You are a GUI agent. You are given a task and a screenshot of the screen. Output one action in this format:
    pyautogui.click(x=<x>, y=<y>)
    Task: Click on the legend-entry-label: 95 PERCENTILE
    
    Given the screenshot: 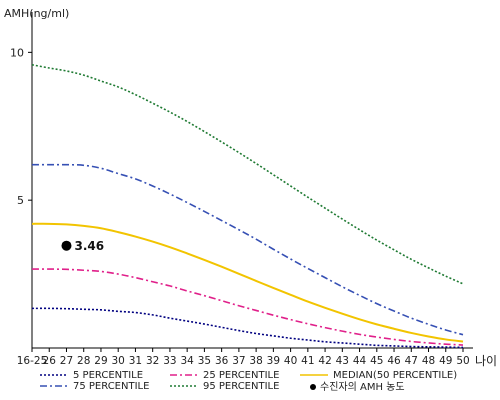 What is the action you would take?
    pyautogui.click(x=241, y=386)
    